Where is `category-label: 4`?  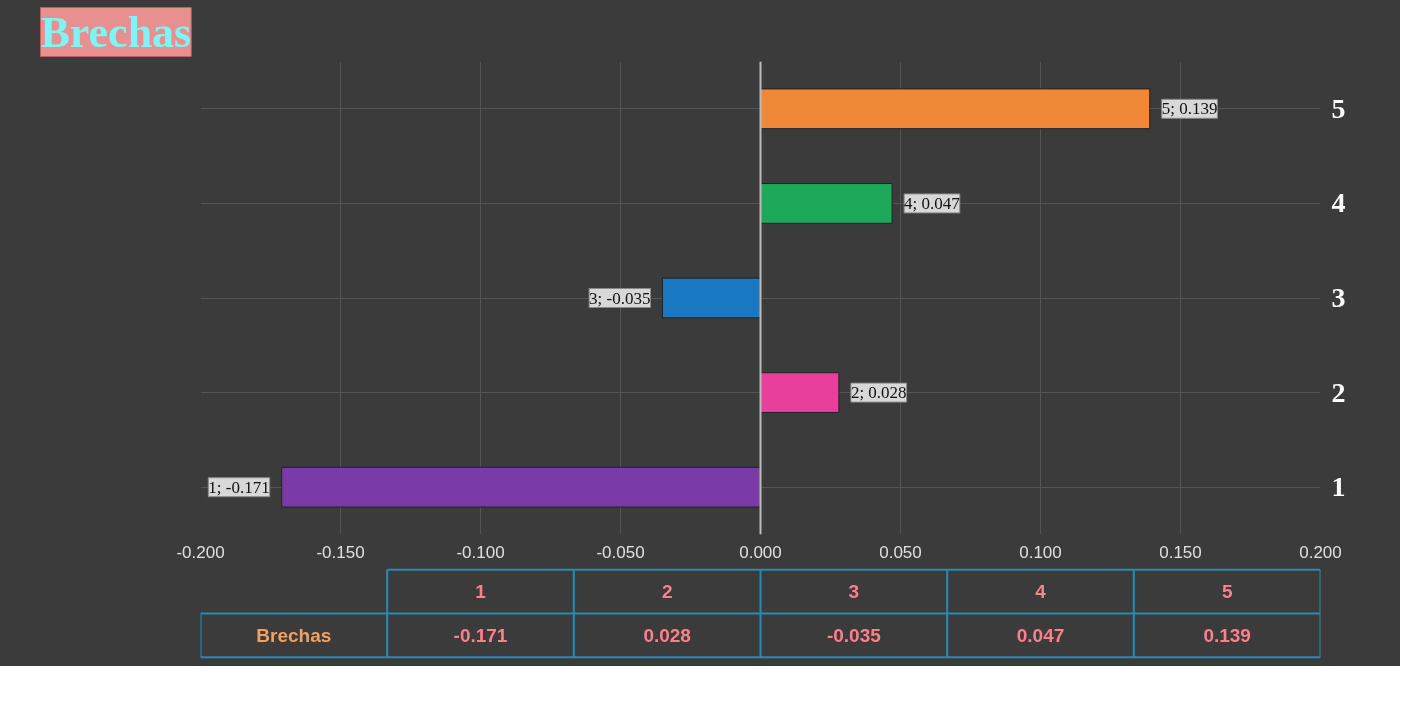 category-label: 4 is located at coordinates (1040, 592).